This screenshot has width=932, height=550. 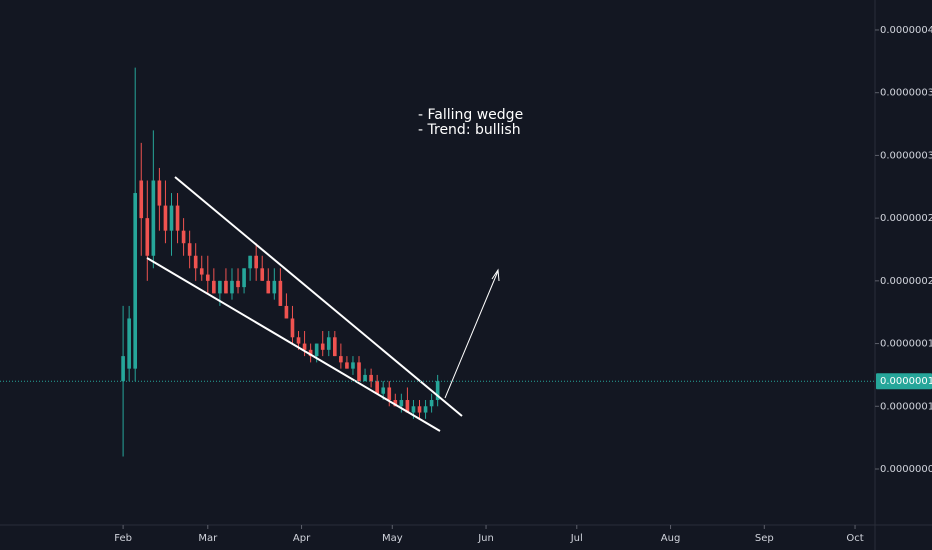 I want to click on x-tick-label: Feb, so click(x=123, y=538).